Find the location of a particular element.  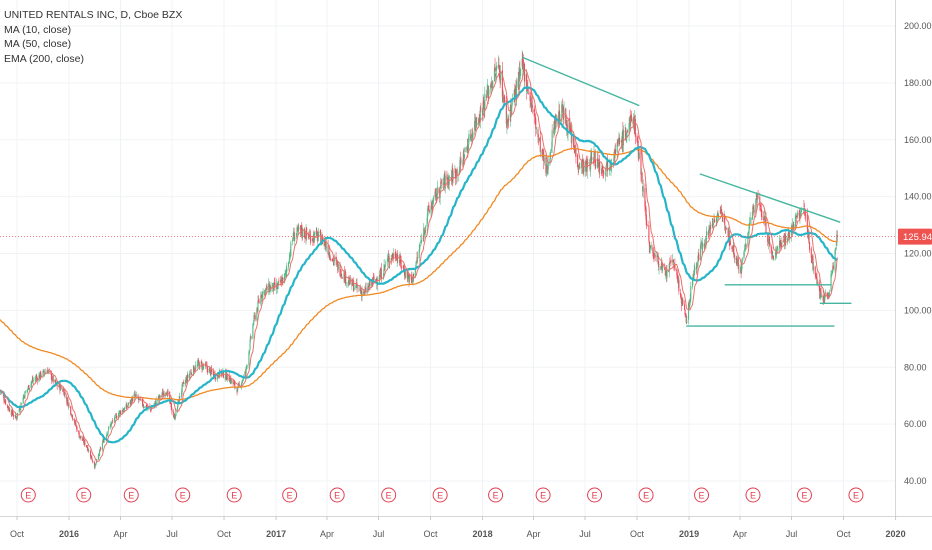

legend-ma50: MA (50, close) is located at coordinates (38, 44).